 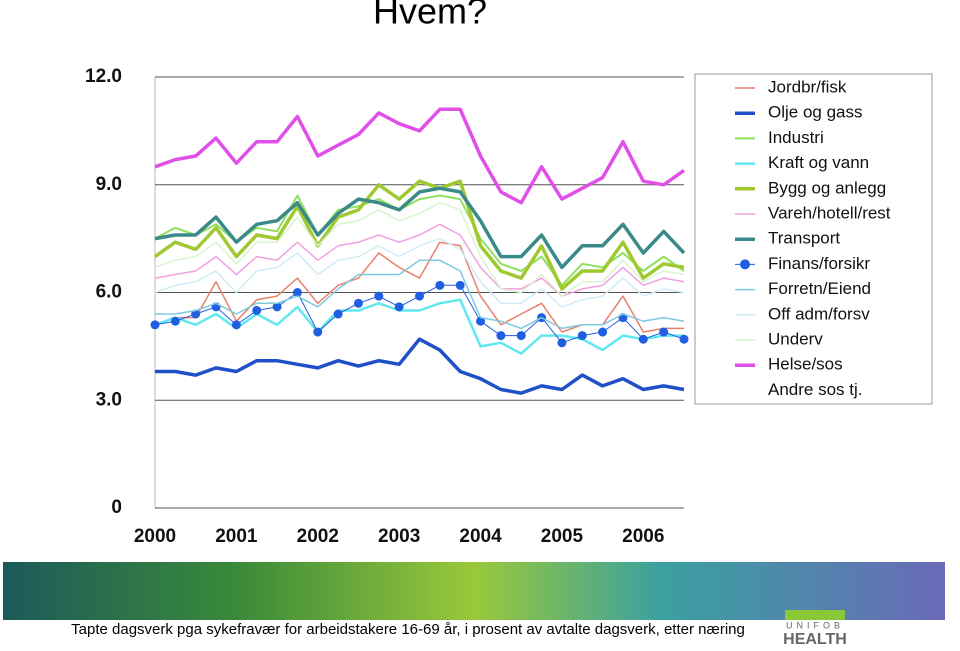 What do you see at coordinates (399, 536) in the screenshot?
I see `x-tick-label: 2003` at bounding box center [399, 536].